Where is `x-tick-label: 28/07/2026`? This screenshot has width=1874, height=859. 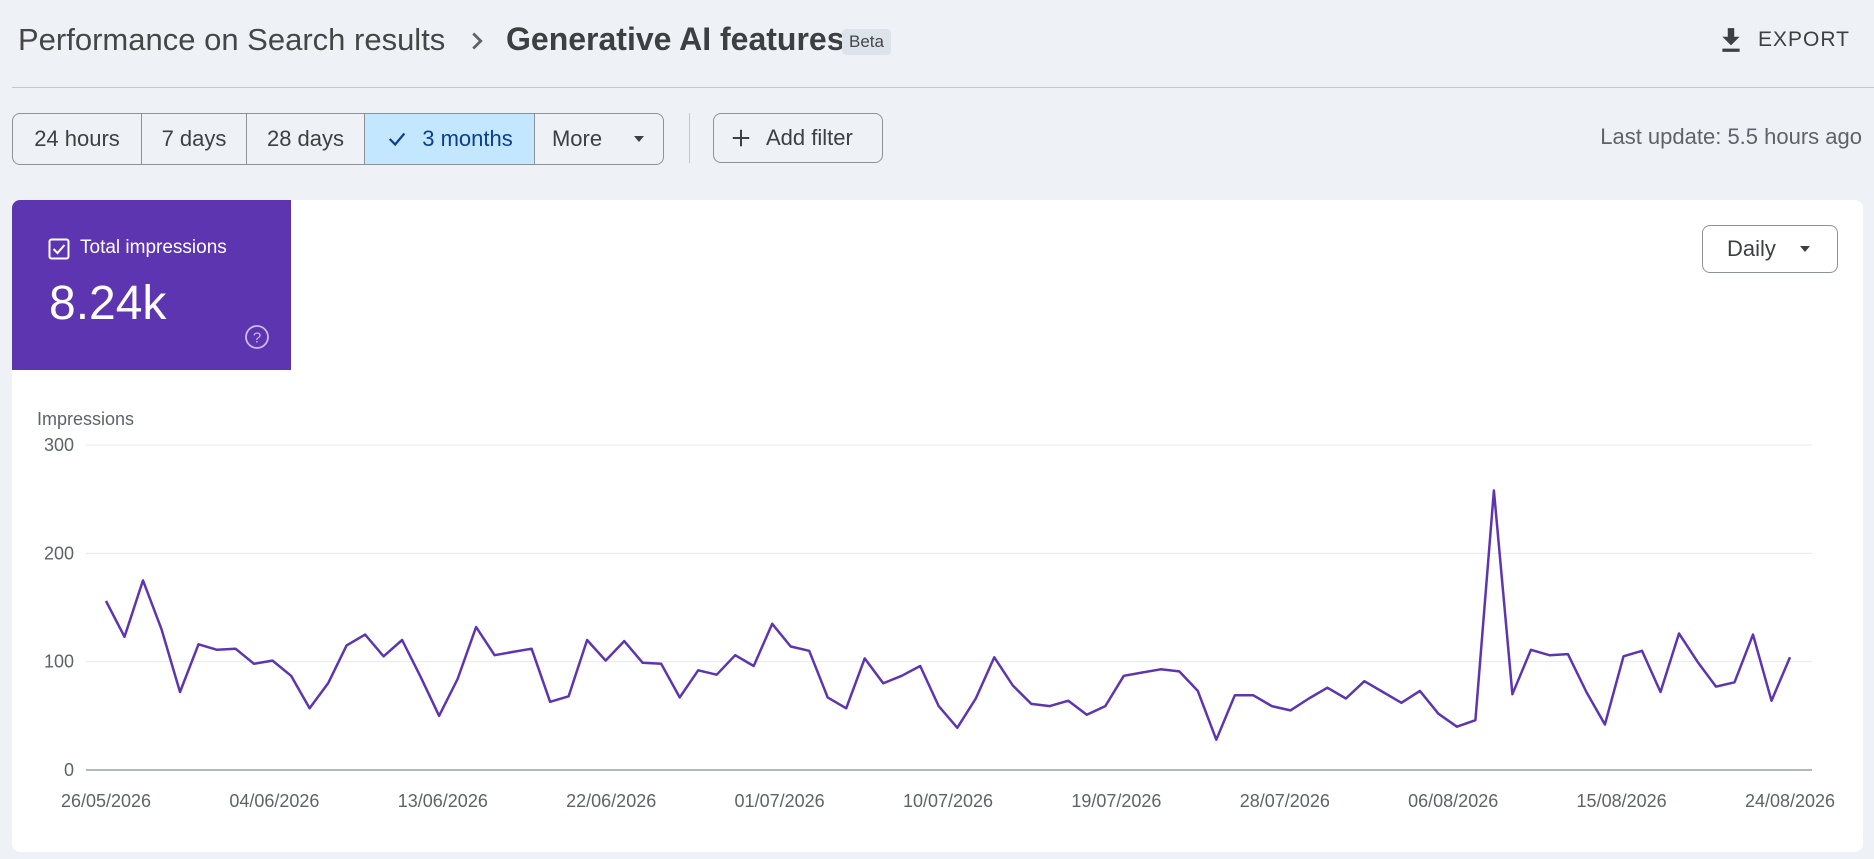
x-tick-label: 28/07/2026 is located at coordinates (1285, 801).